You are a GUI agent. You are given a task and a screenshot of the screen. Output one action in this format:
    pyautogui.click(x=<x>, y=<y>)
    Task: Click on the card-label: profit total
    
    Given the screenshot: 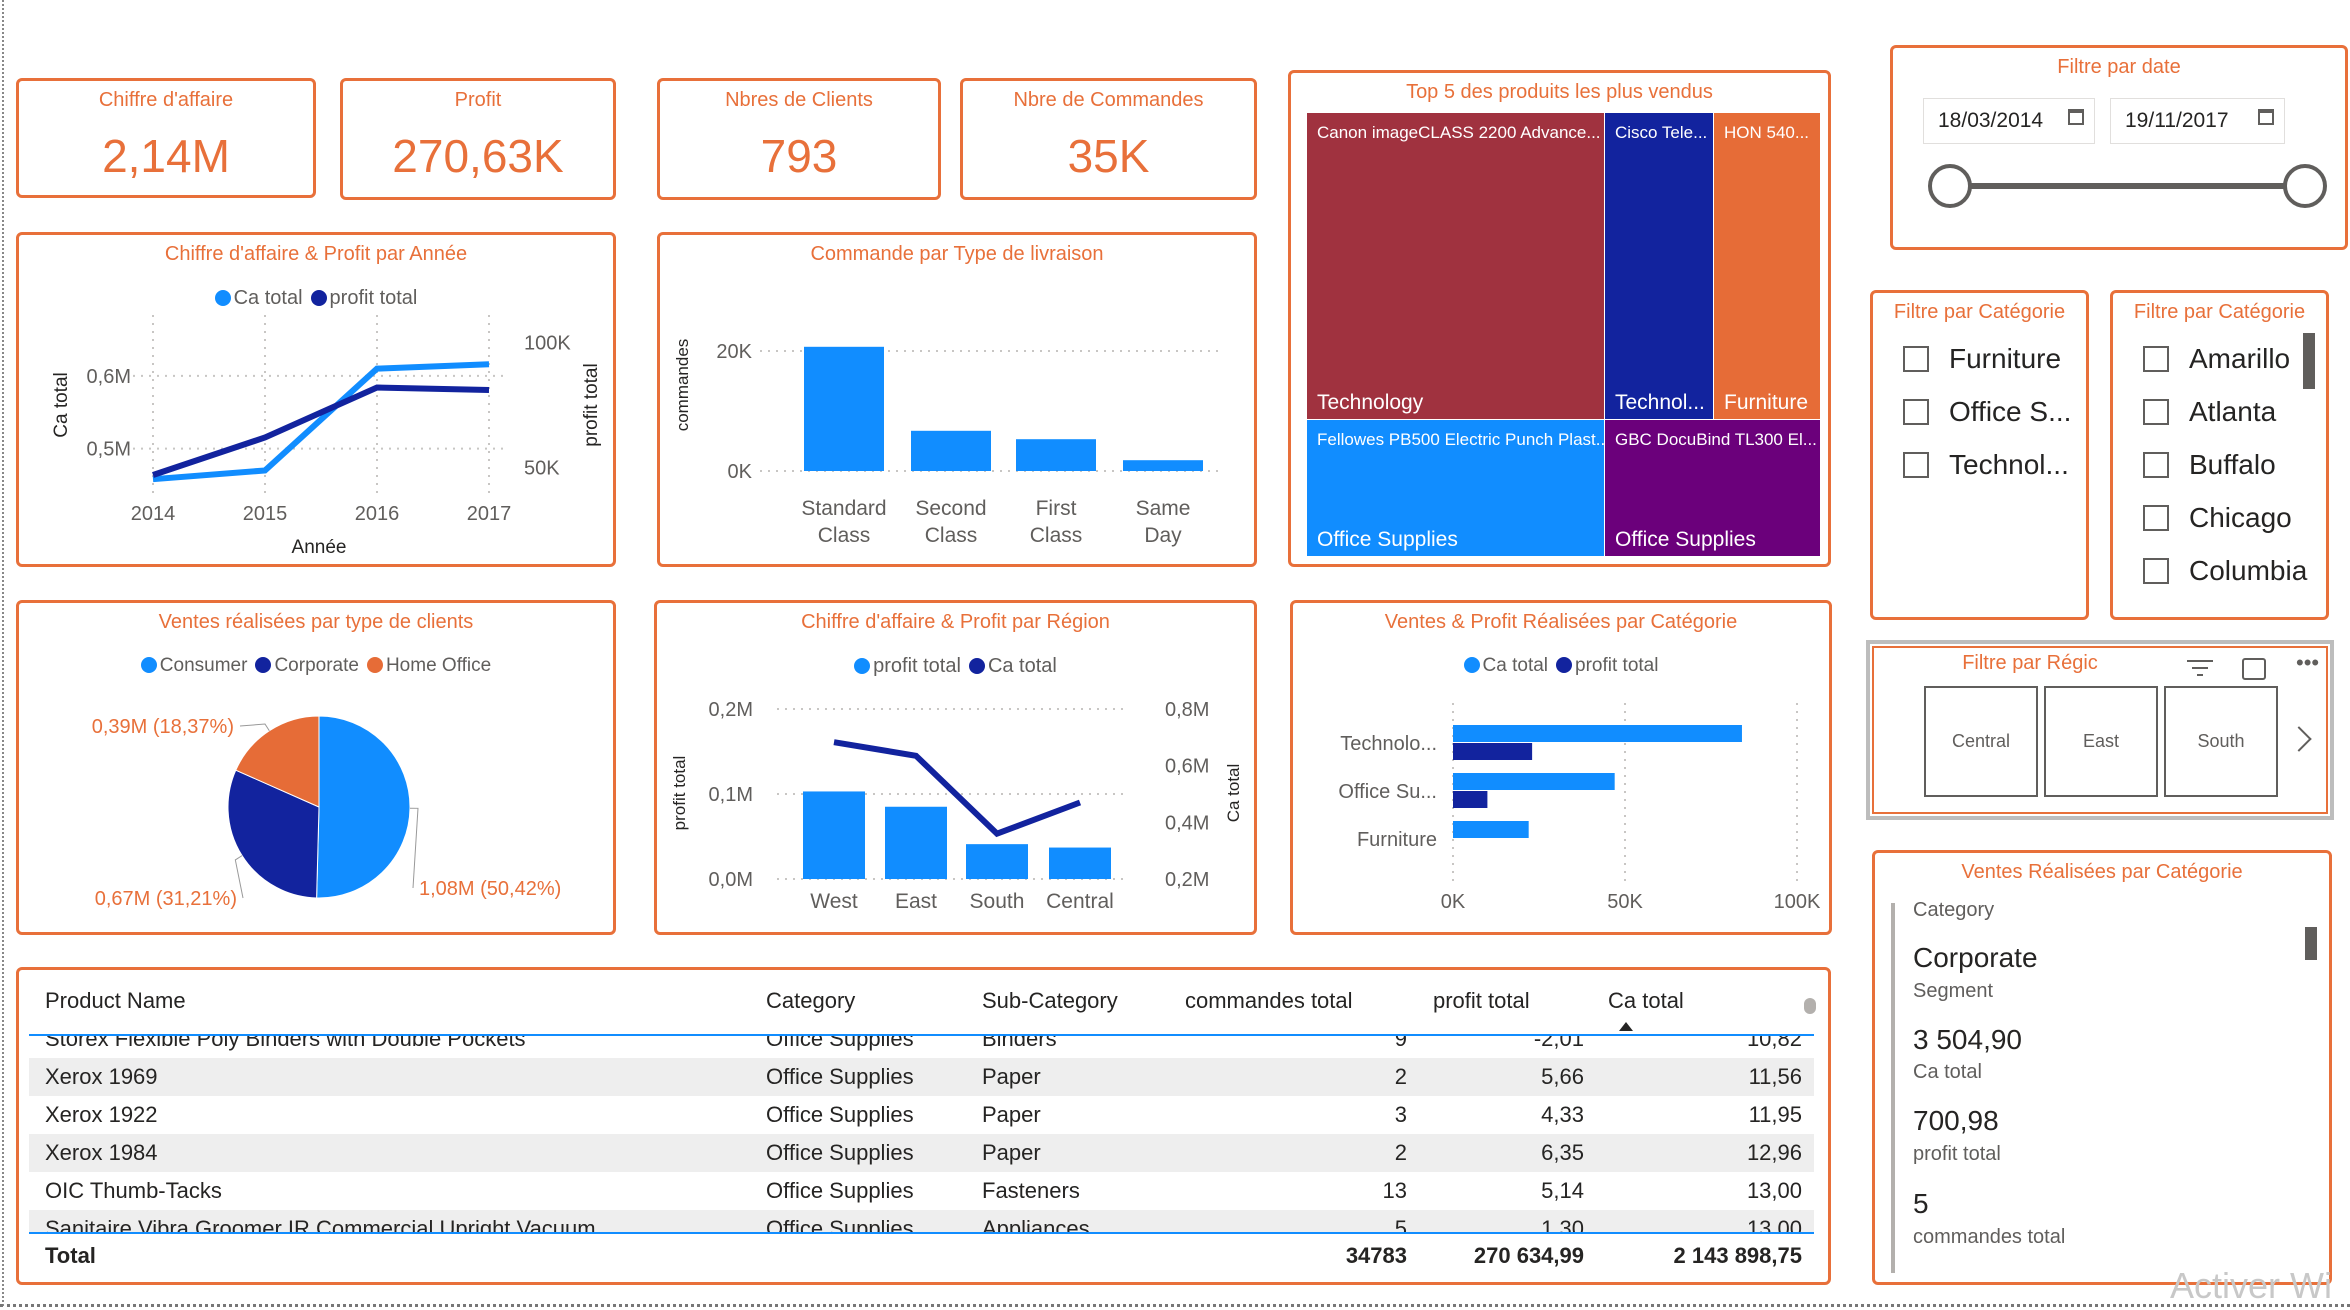 What is the action you would take?
    pyautogui.click(x=1957, y=1154)
    